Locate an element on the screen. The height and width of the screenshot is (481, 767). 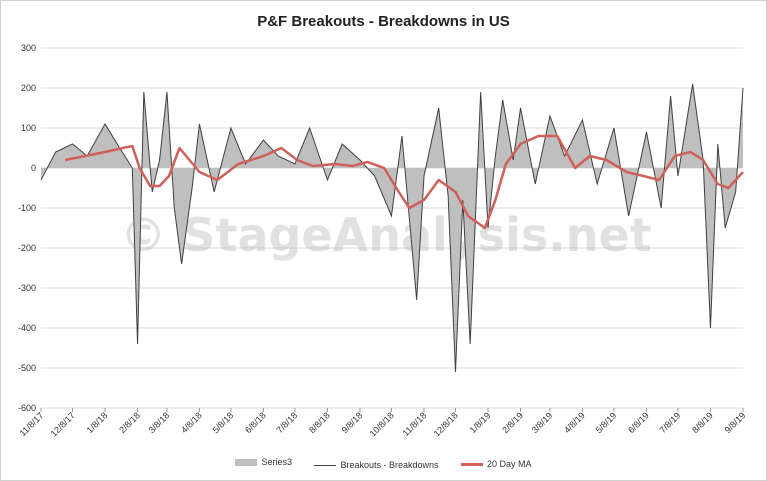
x-tick-label: 6/8/18 is located at coordinates (255, 422).